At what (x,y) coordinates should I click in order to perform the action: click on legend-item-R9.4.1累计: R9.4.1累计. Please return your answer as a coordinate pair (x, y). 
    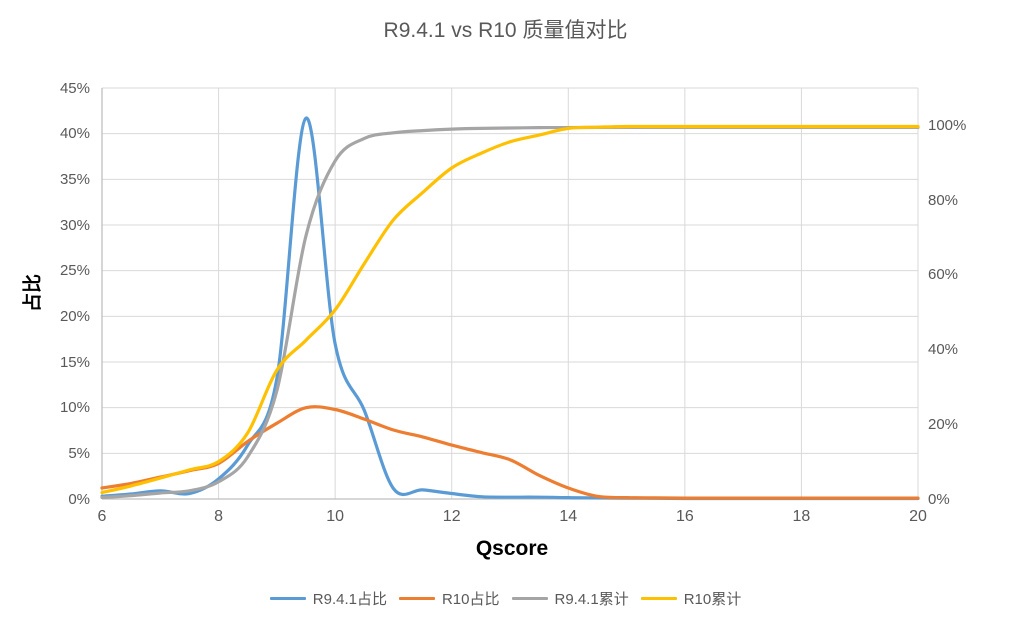
    Looking at the image, I should click on (570, 598).